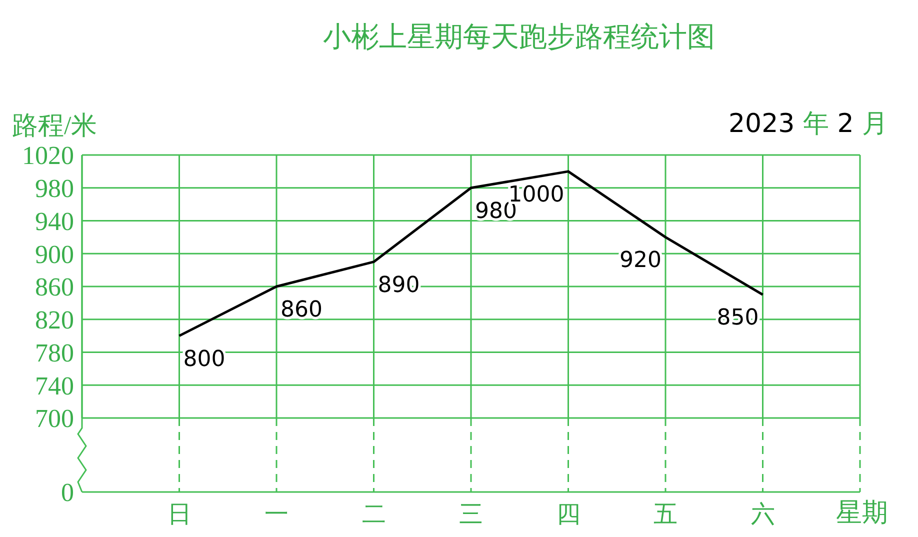 Image resolution: width=918 pixels, height=537 pixels. Describe the element at coordinates (55, 126) in the screenshot. I see `y-axis-title: 路程/米` at that location.